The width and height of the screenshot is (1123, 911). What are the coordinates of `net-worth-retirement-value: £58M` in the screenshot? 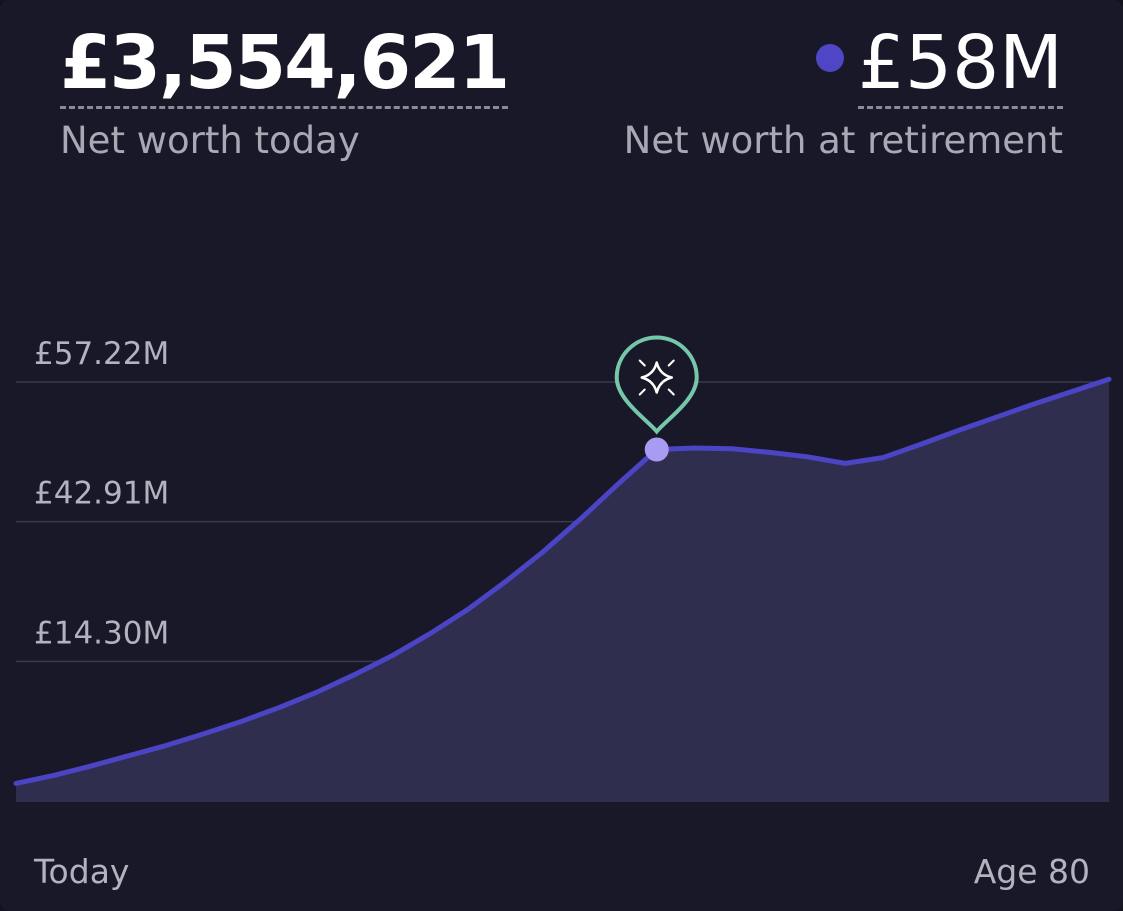 It's located at (960, 65).